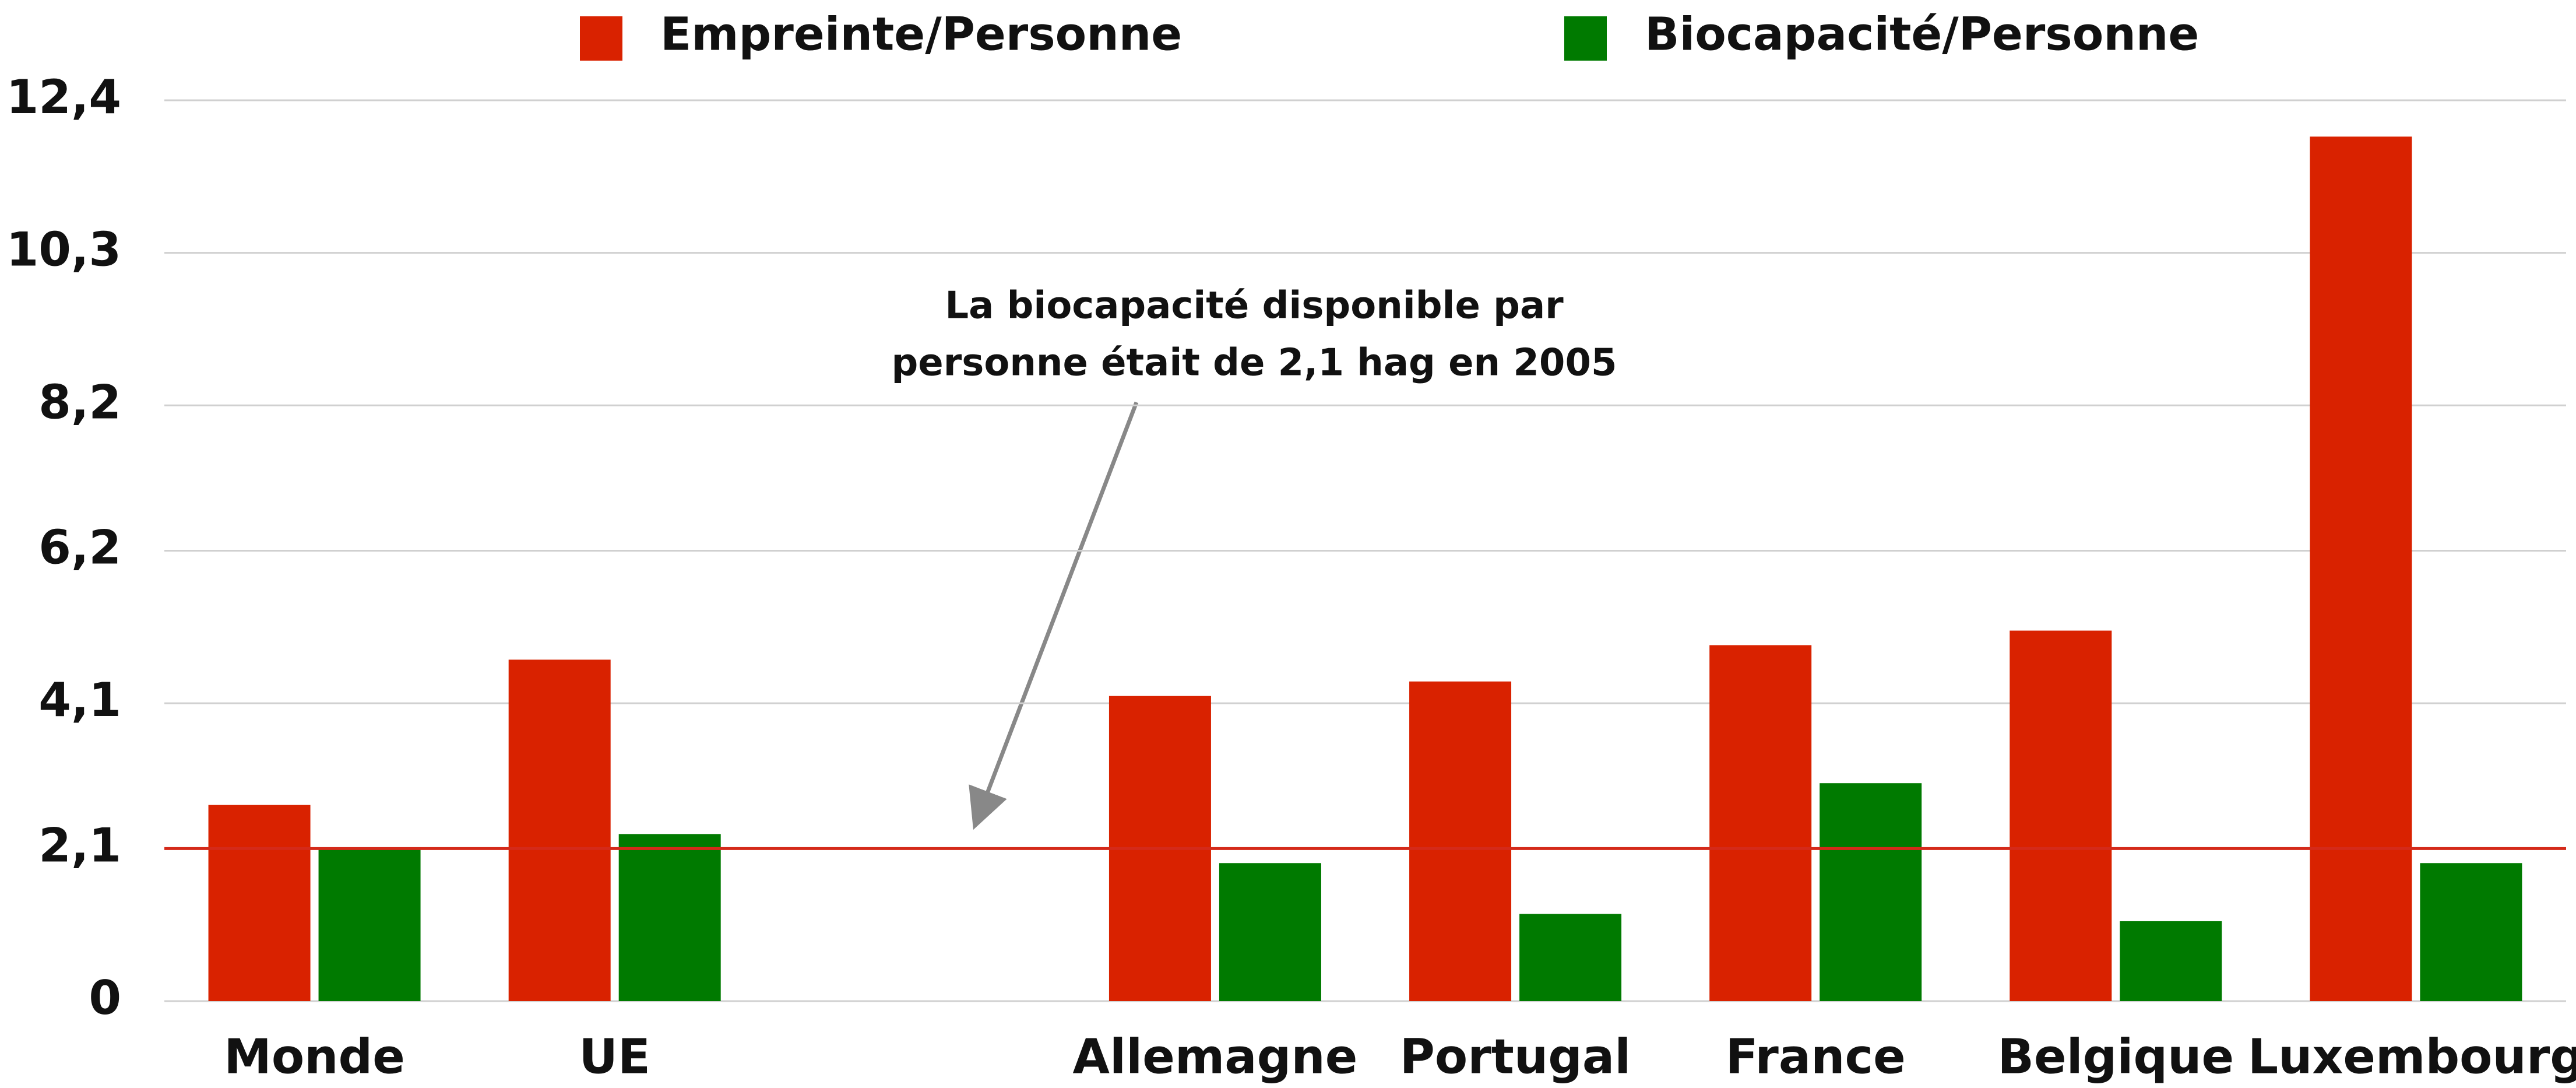 This screenshot has width=2576, height=1088. What do you see at coordinates (1922, 34) in the screenshot?
I see `legend-label: Biocapacité/Personne` at bounding box center [1922, 34].